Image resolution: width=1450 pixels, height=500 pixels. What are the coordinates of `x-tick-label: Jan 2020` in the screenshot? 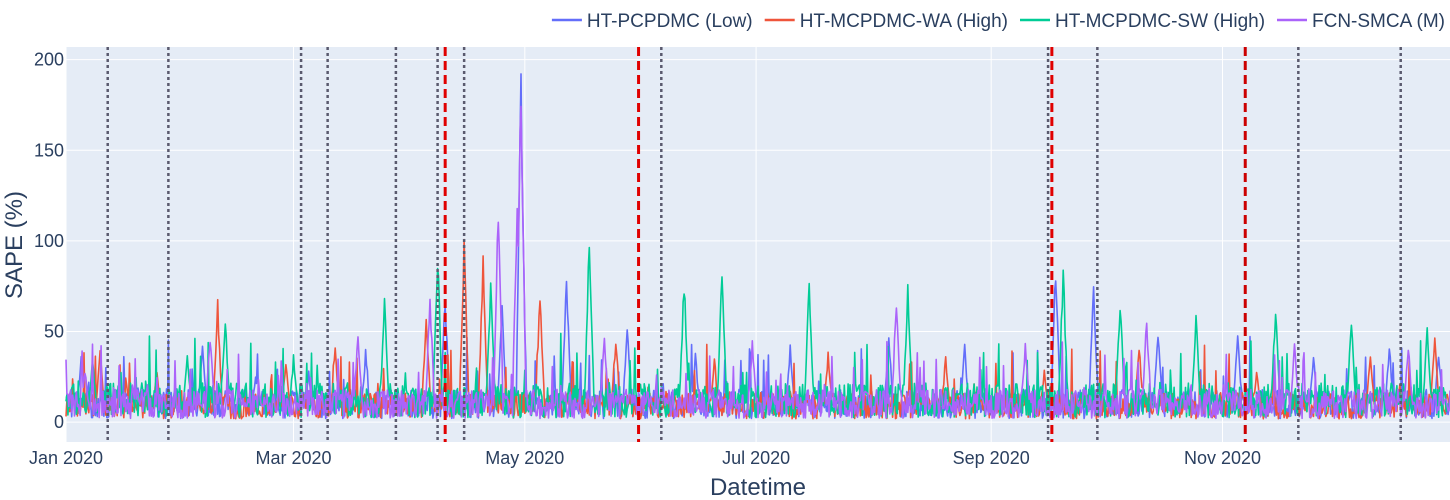 It's located at (66, 458).